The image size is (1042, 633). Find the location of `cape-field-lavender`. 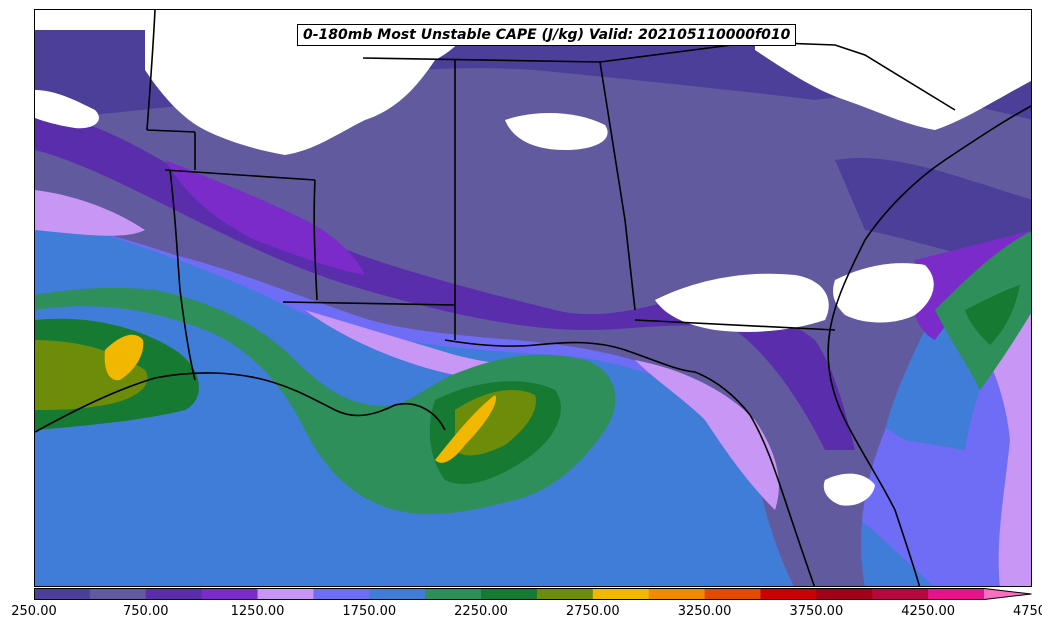

cape-field-lavender is located at coordinates (90, 213).